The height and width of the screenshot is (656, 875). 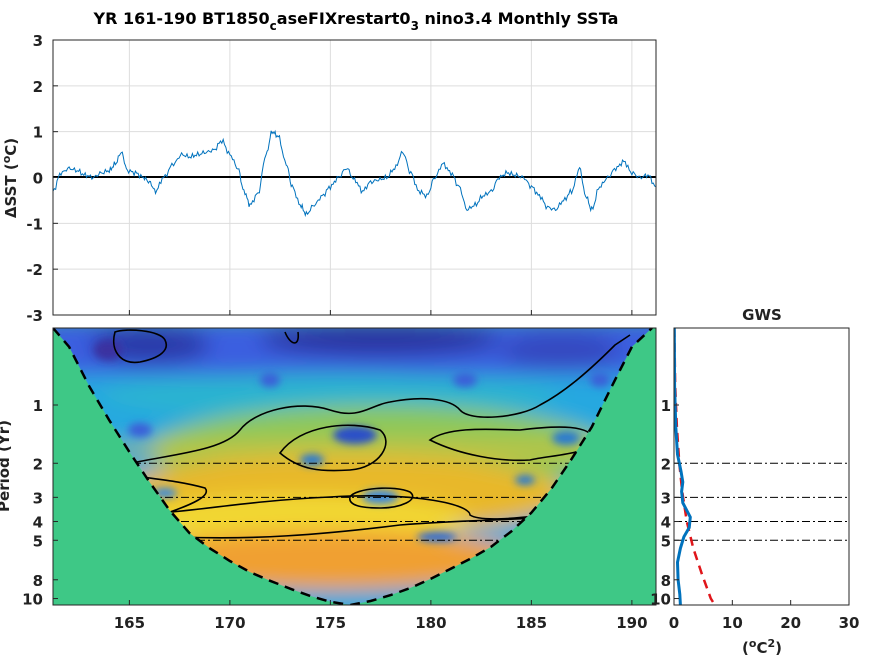 I want to click on top-y-tick-label: 1, so click(x=38, y=133).